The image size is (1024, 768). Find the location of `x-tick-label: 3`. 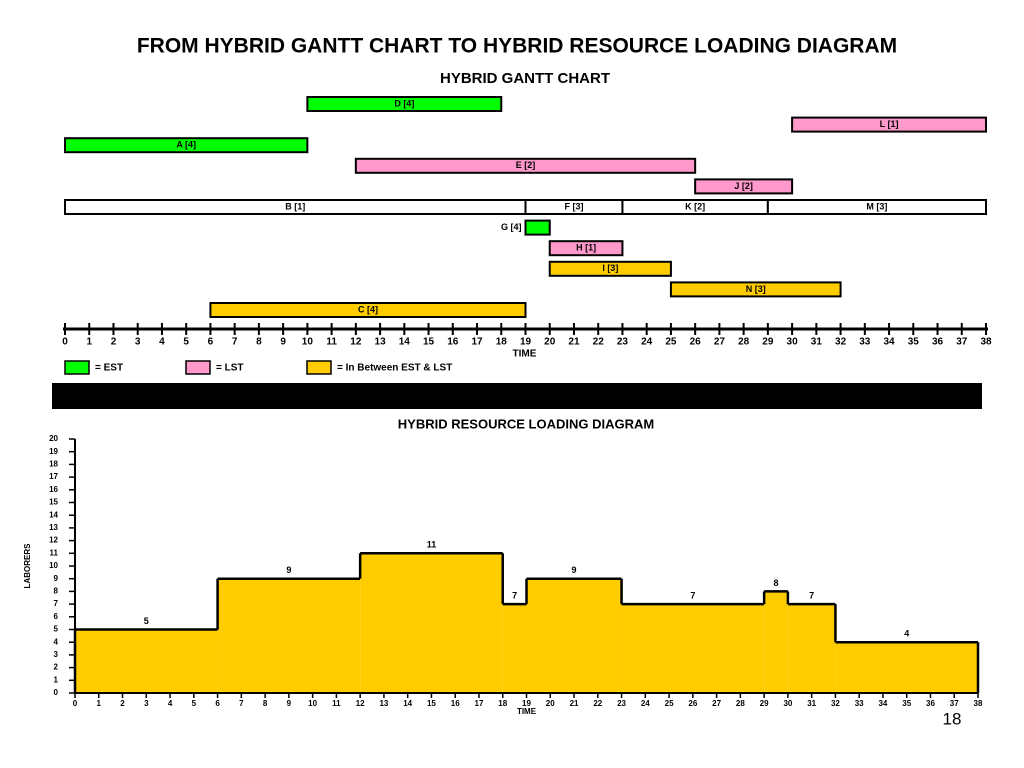

x-tick-label: 3 is located at coordinates (146, 703).